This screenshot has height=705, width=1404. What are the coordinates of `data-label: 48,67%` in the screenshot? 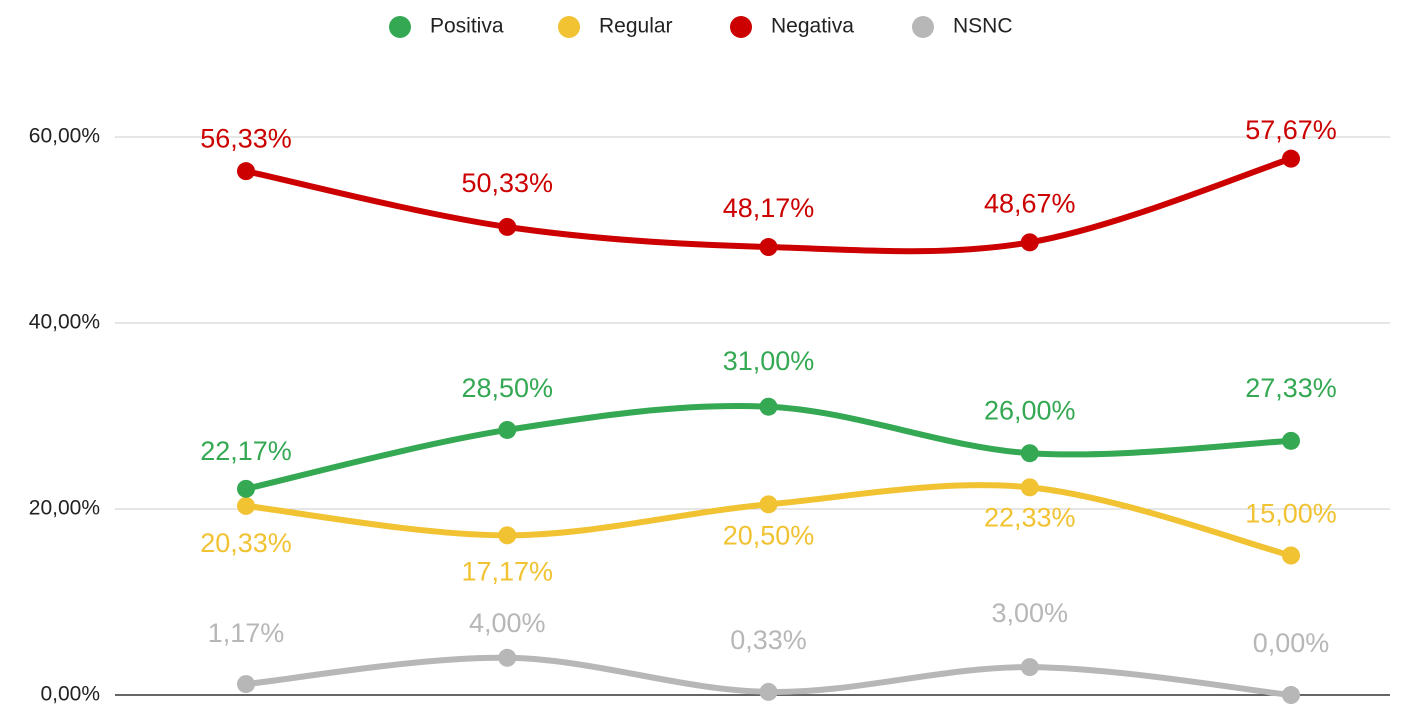 It's located at (1030, 203).